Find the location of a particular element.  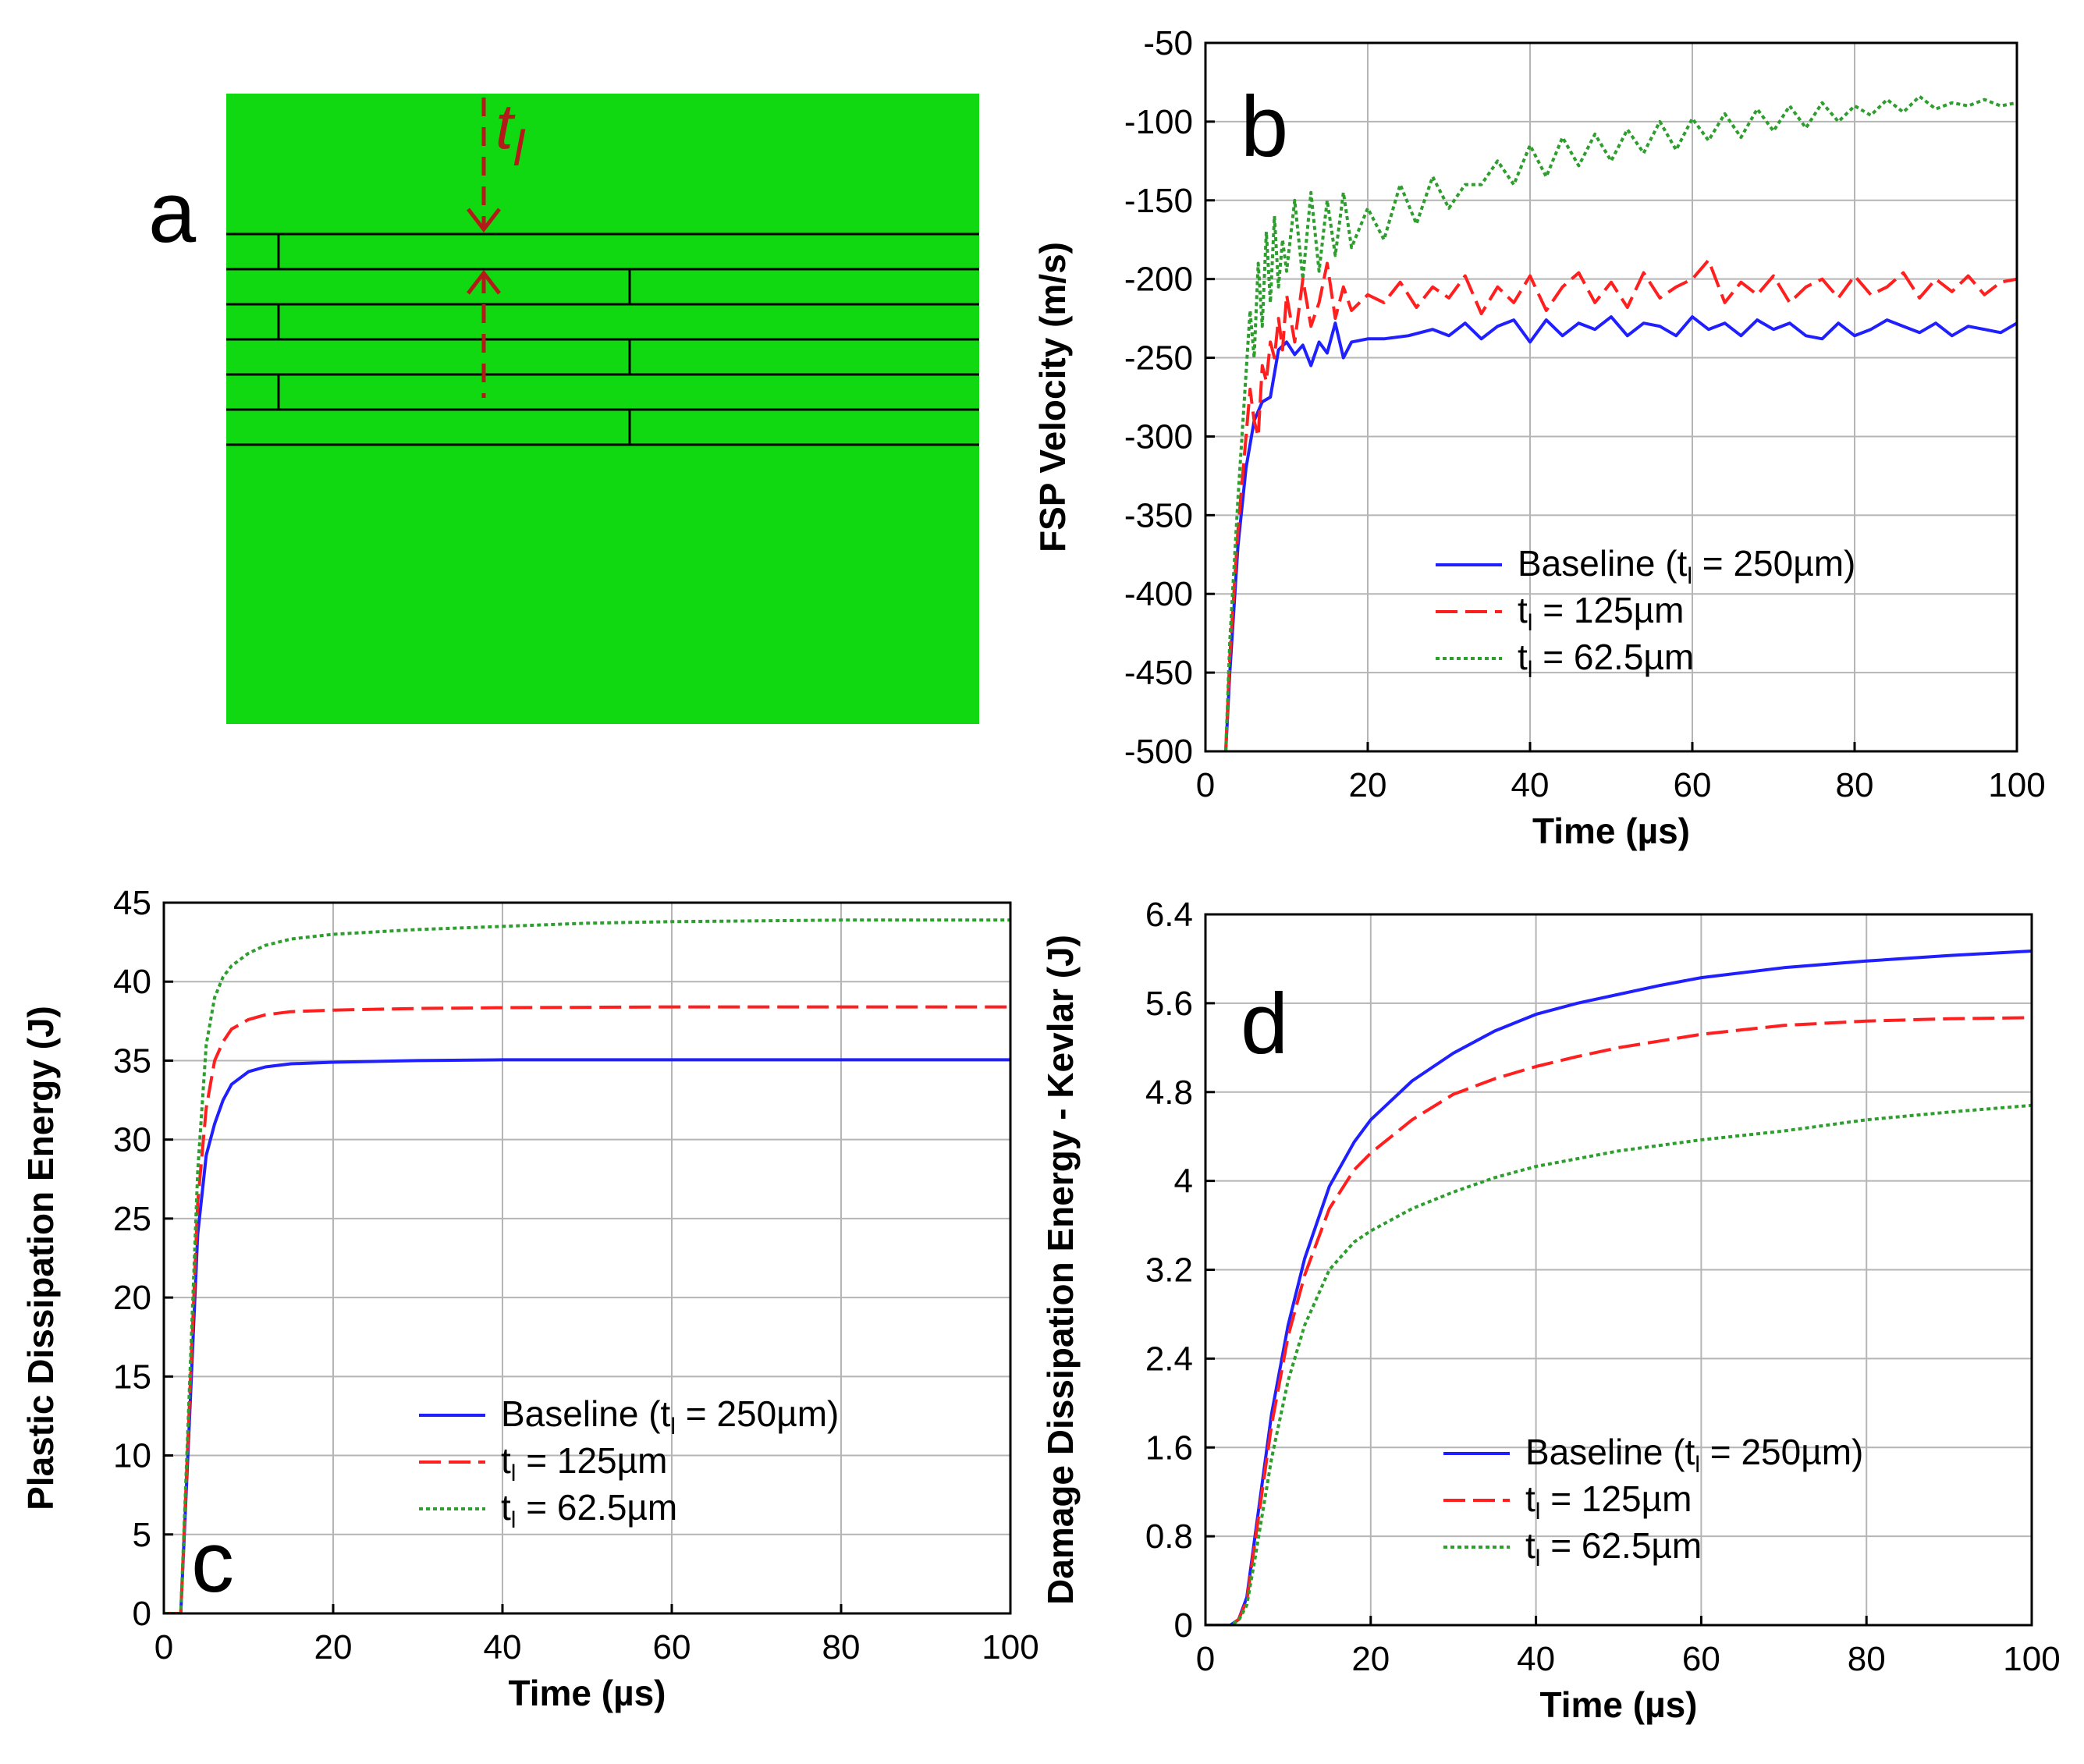

y-tick-label: -100 is located at coordinates (1159, 122).